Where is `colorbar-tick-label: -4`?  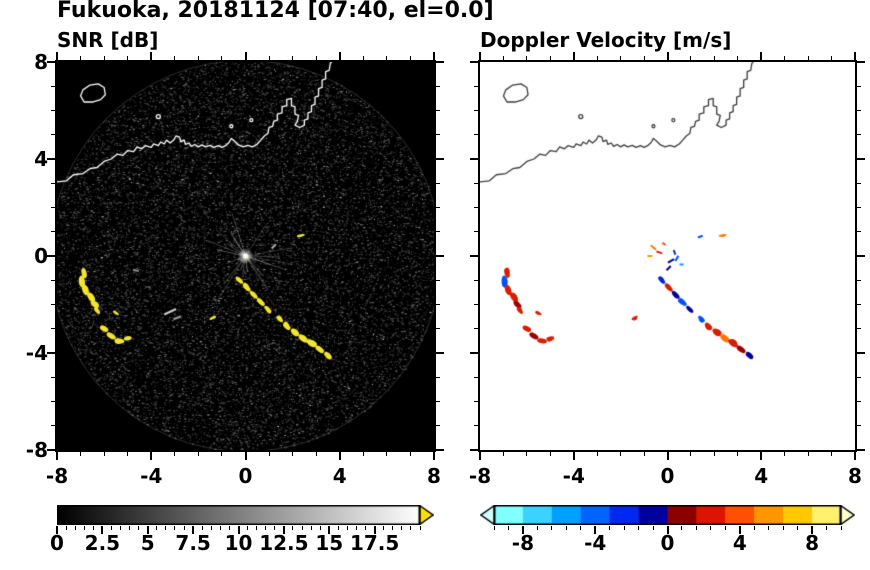 colorbar-tick-label: -4 is located at coordinates (595, 543).